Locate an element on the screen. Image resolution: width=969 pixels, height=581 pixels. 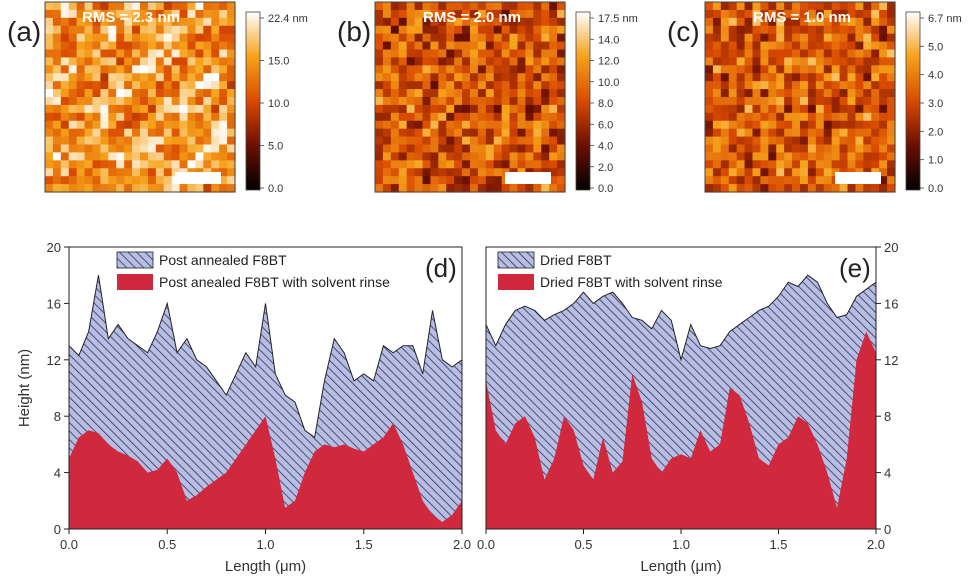
rms-label-b: RMS = 2.0 nm is located at coordinates (472, 17).